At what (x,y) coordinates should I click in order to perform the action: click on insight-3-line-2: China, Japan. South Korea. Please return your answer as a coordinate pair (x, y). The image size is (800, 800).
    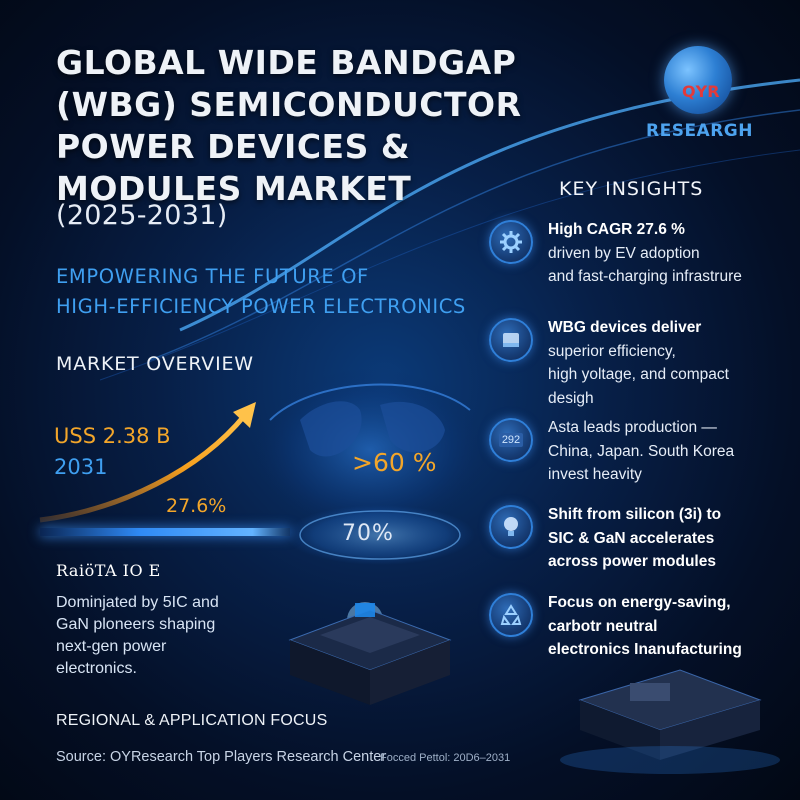
    Looking at the image, I should click on (641, 451).